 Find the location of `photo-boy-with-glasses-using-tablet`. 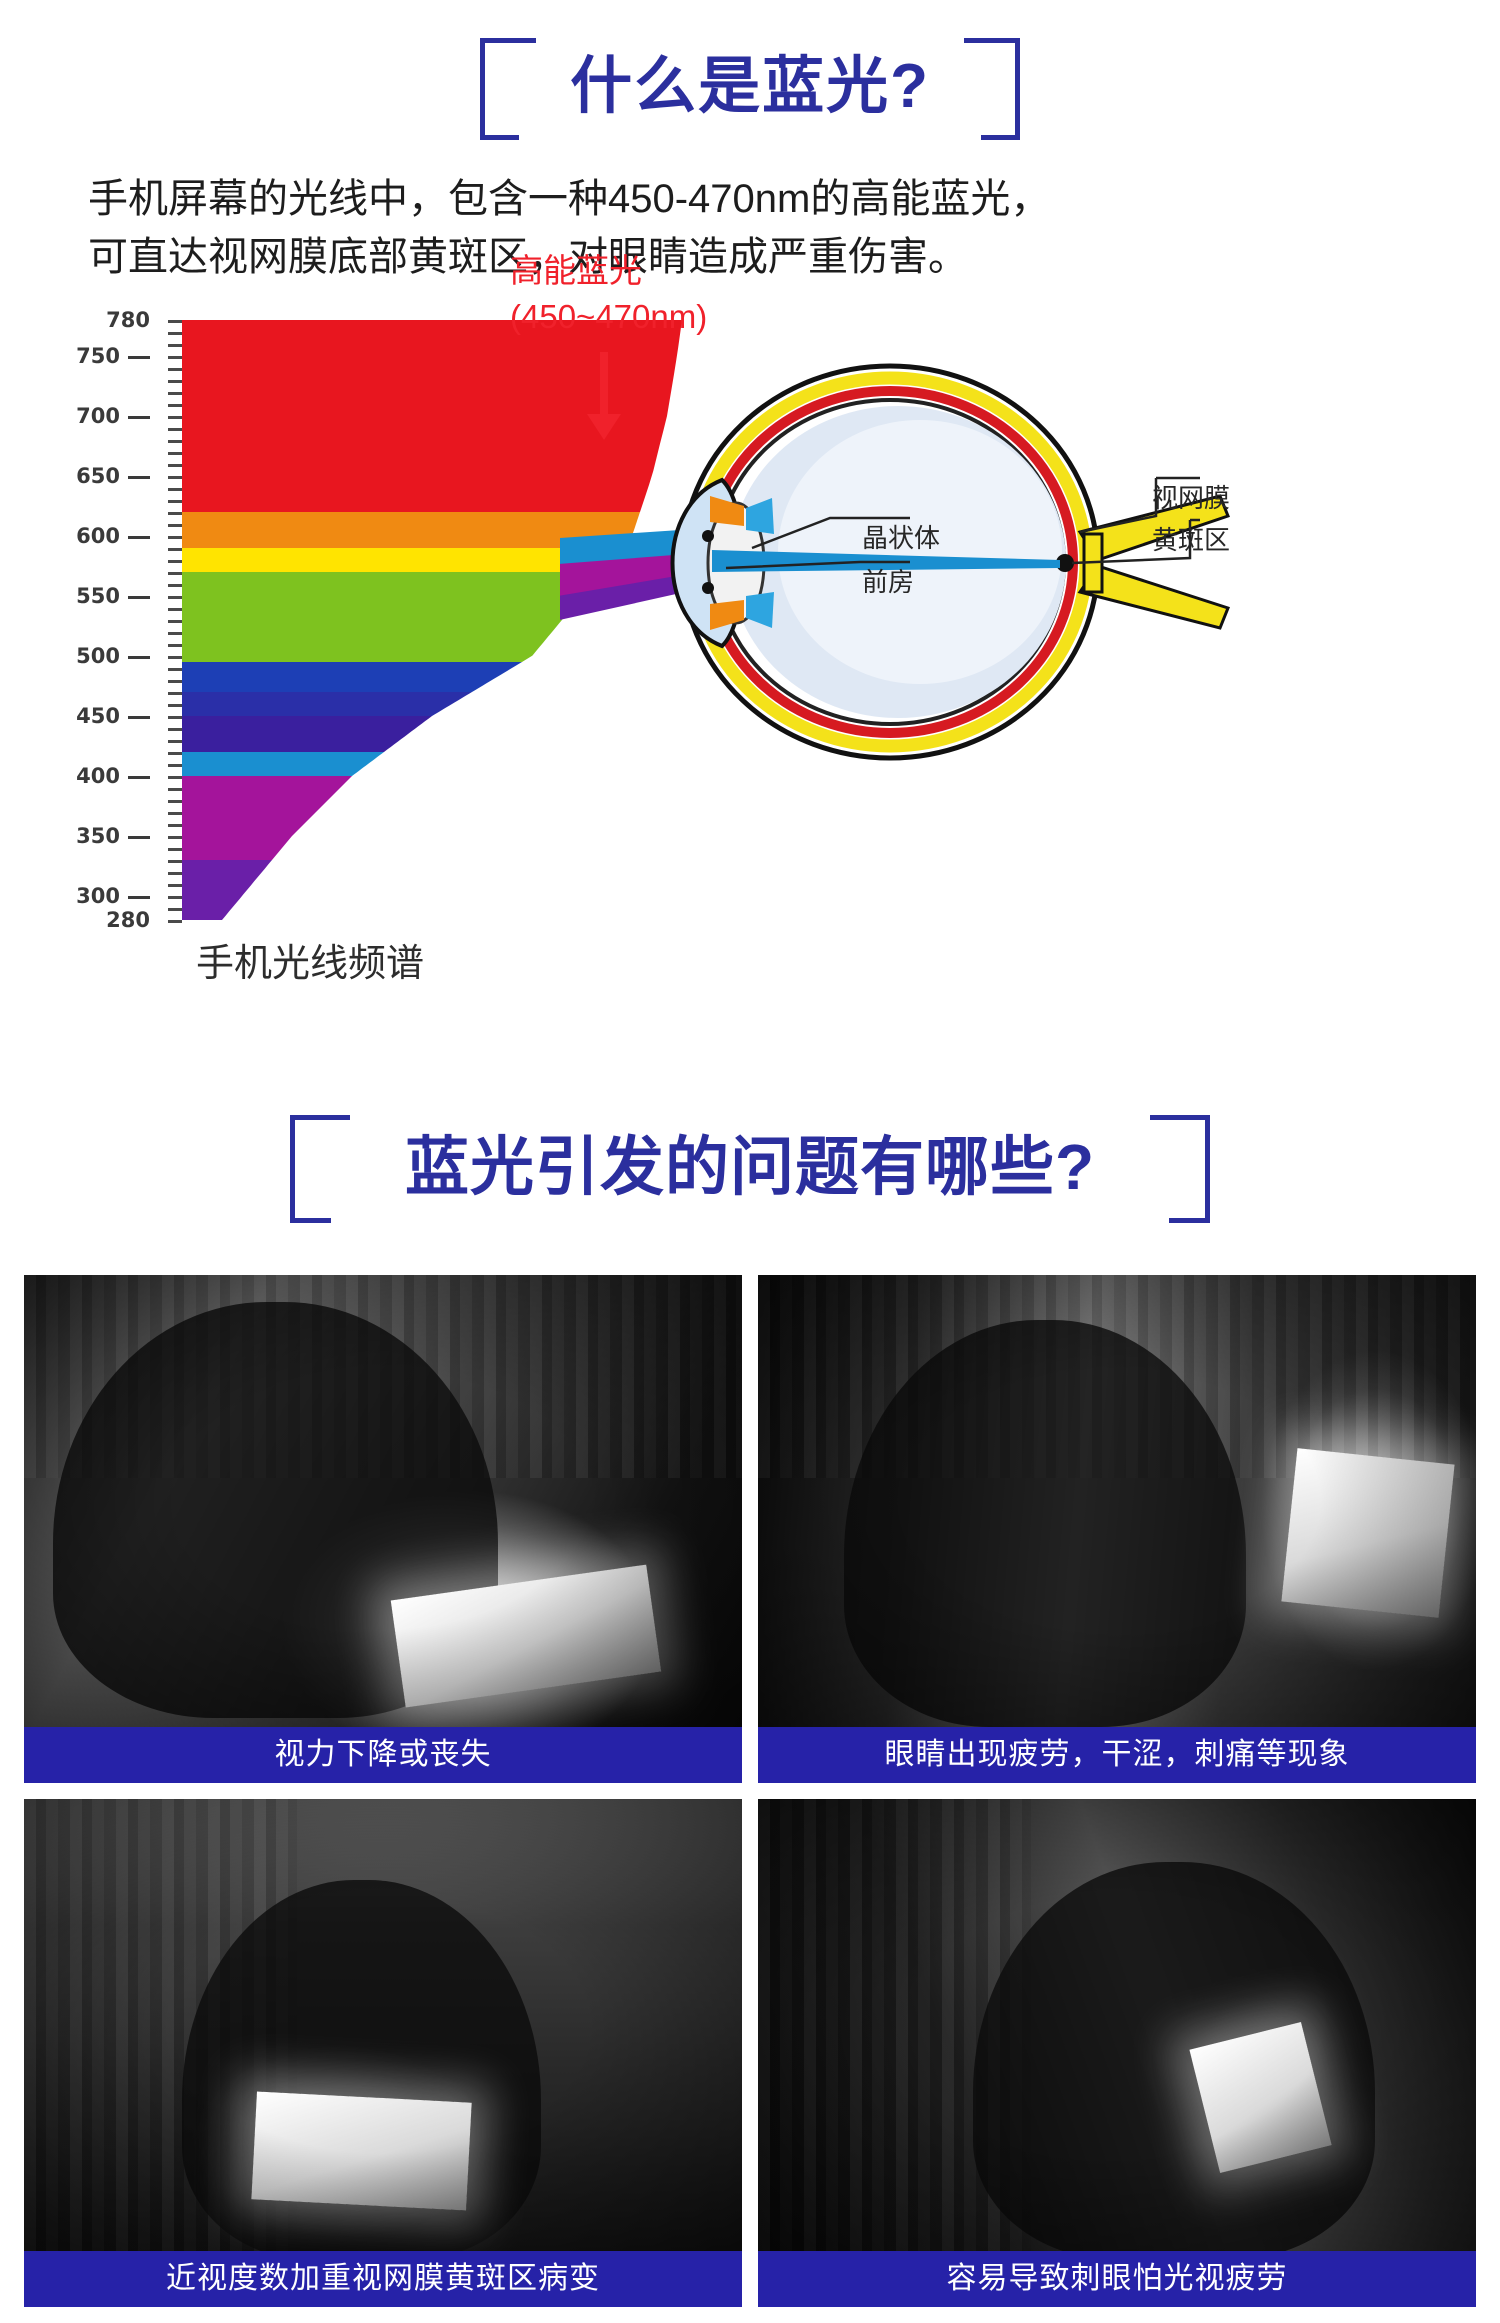

photo-boy-with-glasses-using-tablet is located at coordinates (383, 2025).